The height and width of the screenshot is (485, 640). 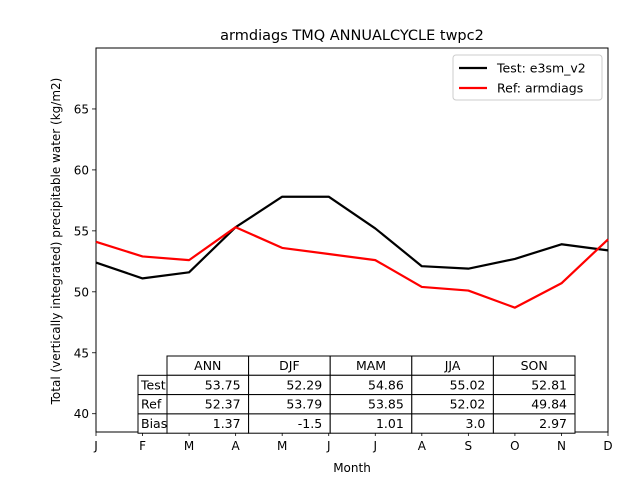 What do you see at coordinates (153, 384) in the screenshot?
I see `table-row-label: Test` at bounding box center [153, 384].